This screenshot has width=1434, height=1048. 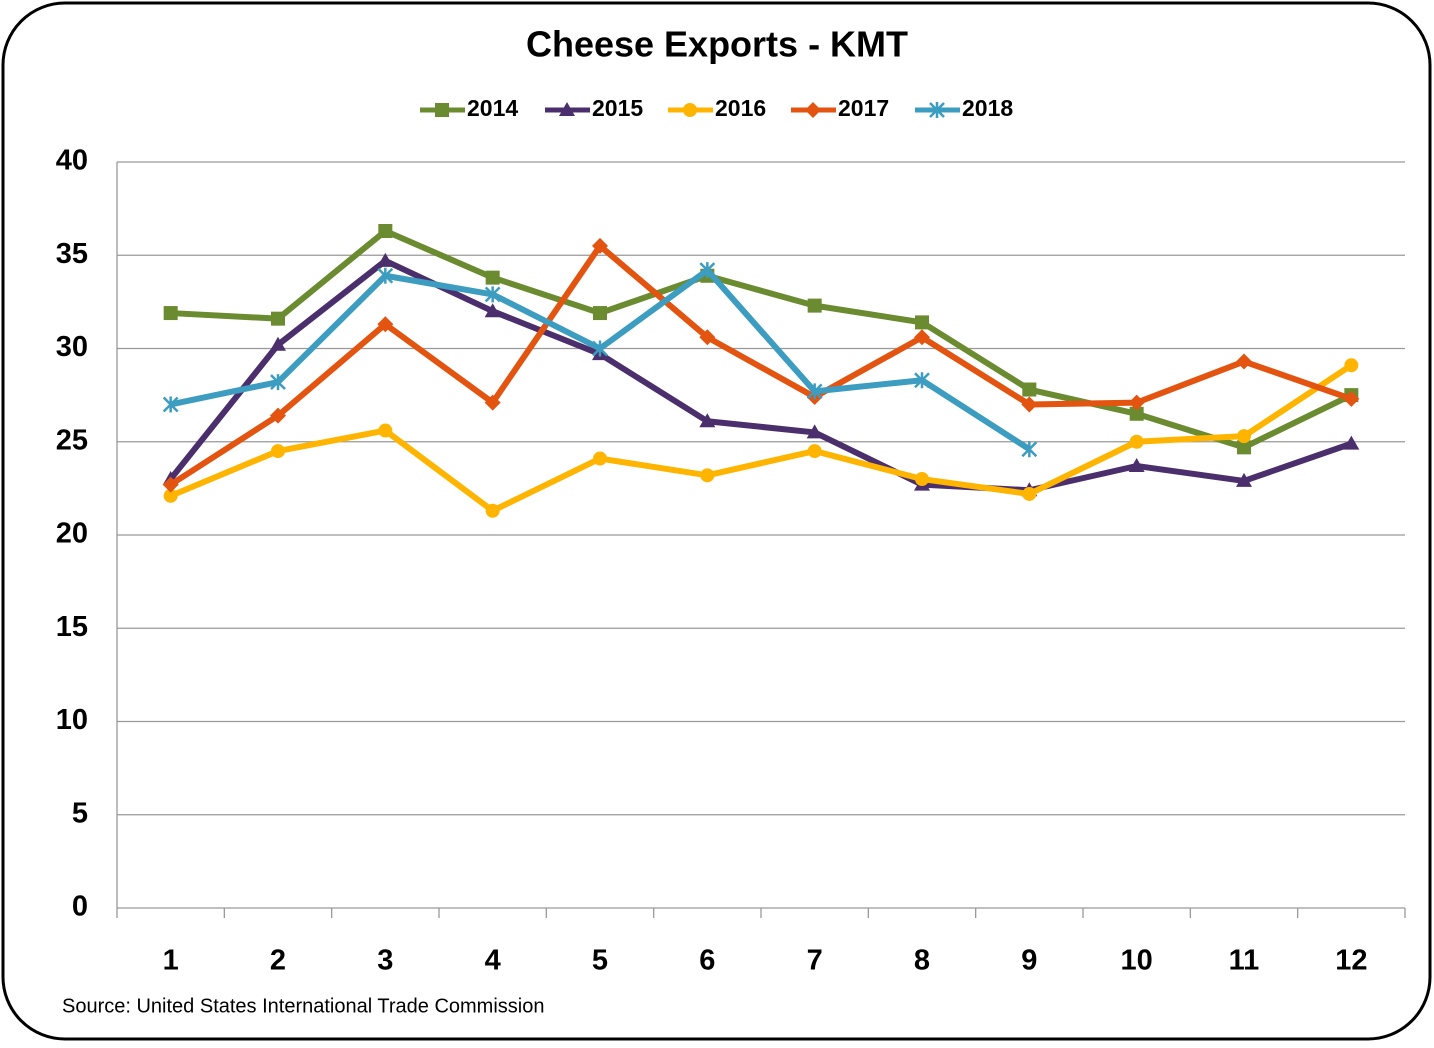 I want to click on y-tick-label: 20, so click(x=72, y=534).